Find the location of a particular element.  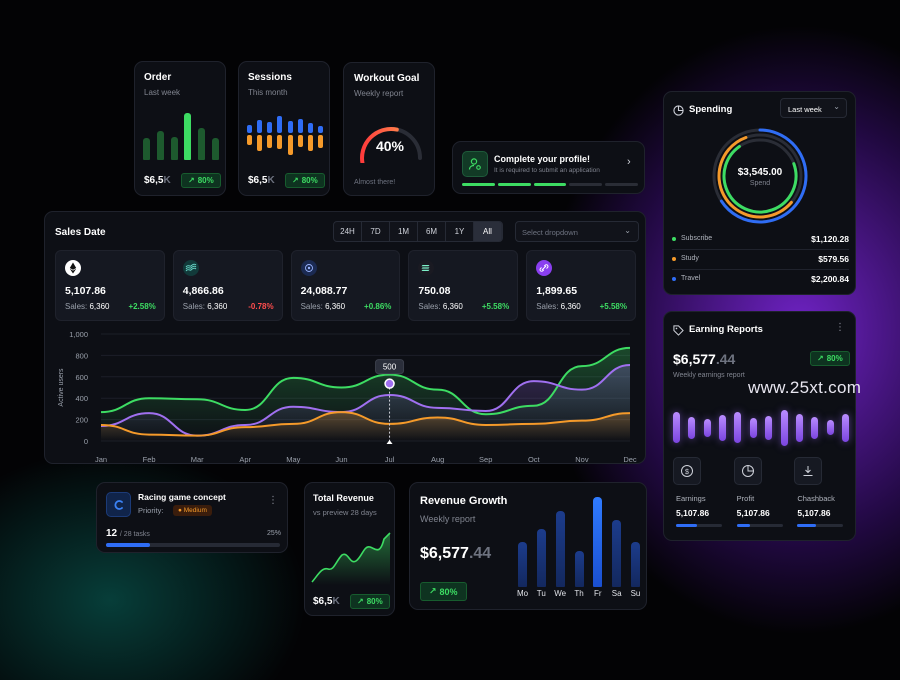

order-title: Order is located at coordinates (158, 77).